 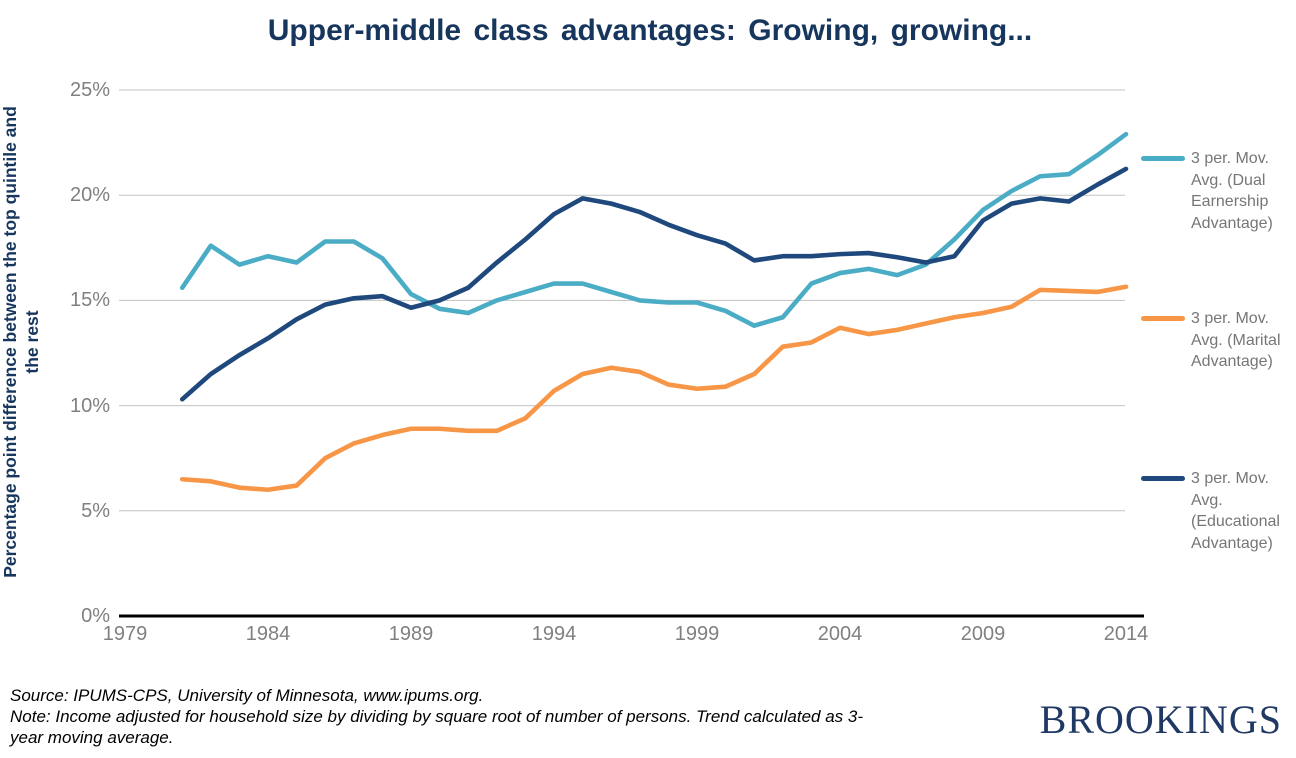 What do you see at coordinates (125, 634) in the screenshot?
I see `x-tick-label-1979: 1979` at bounding box center [125, 634].